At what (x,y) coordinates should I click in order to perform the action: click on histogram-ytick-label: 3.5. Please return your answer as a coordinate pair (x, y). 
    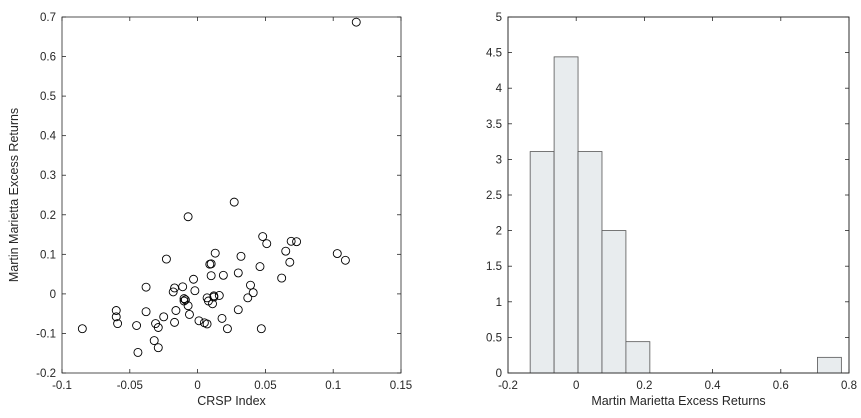
    Looking at the image, I should click on (494, 125).